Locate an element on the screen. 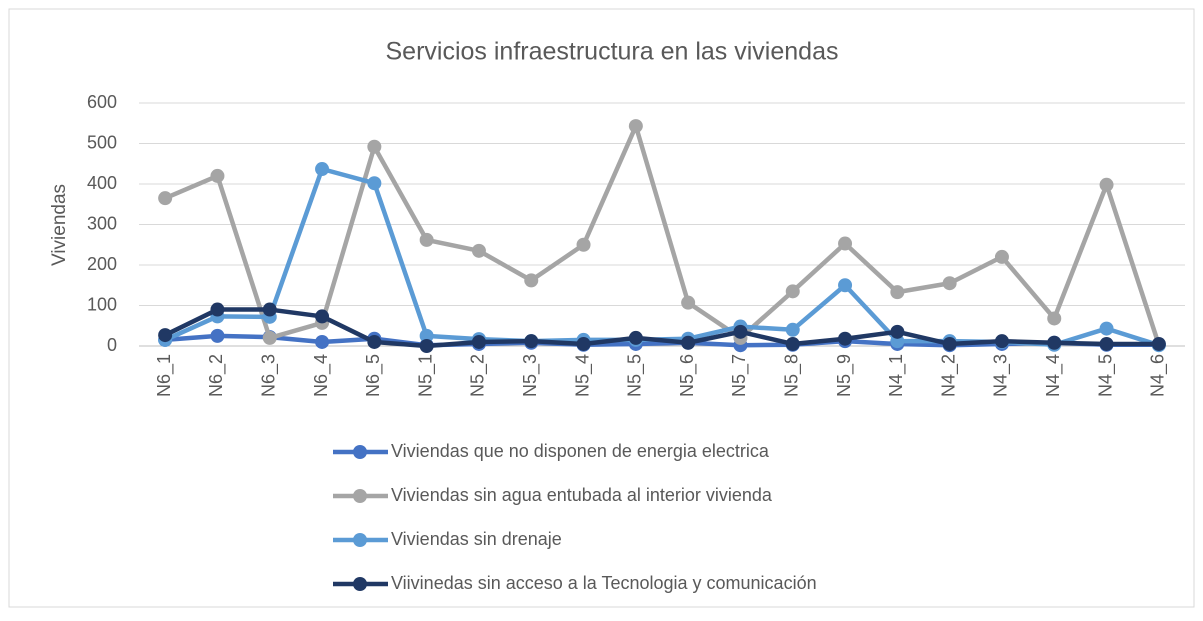  x-tick-label: N5_9 is located at coordinates (844, 375).